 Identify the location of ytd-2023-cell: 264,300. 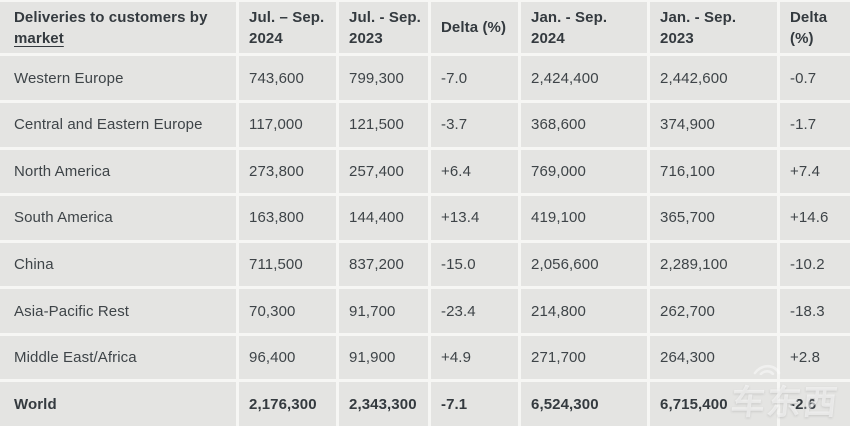
(713, 357).